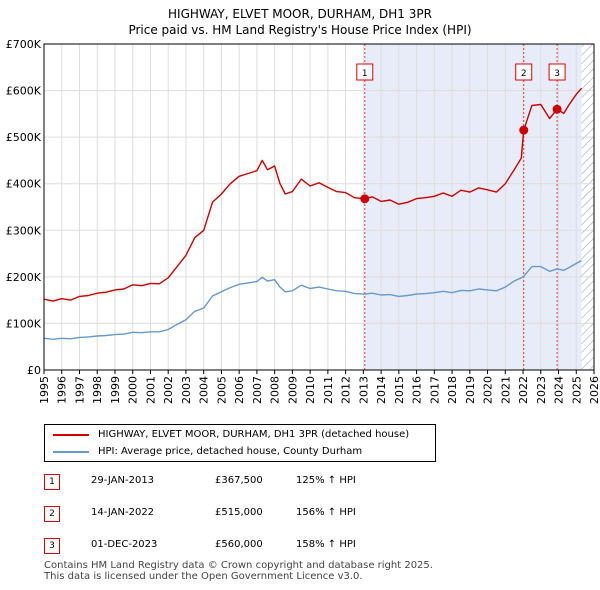  I want to click on x-tick-label: 2015, so click(399, 390).